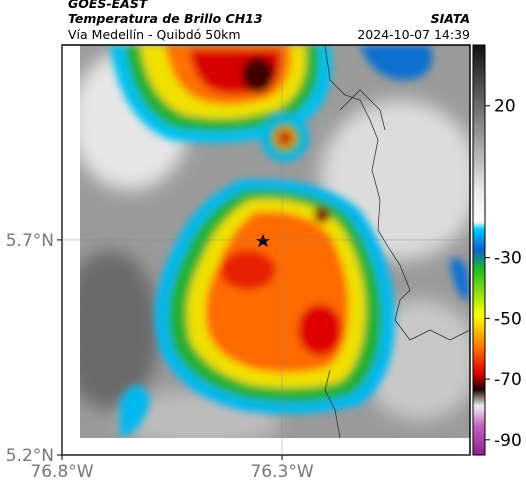 This screenshot has width=526, height=491. Describe the element at coordinates (30, 456) in the screenshot. I see `y-tick-label: 5.2°N` at that location.